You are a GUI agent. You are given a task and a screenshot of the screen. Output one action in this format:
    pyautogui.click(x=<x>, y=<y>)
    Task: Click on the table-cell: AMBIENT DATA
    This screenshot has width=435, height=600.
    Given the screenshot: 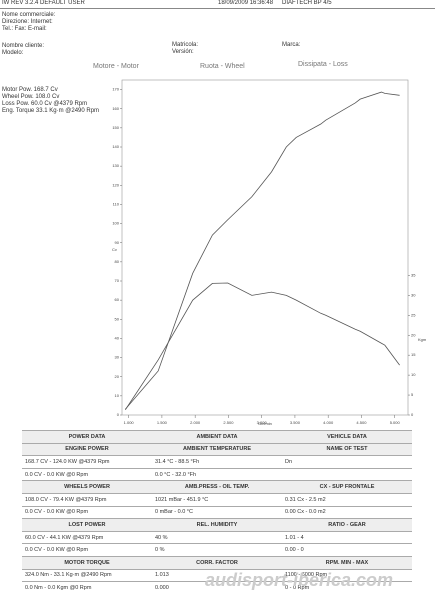 What is the action you would take?
    pyautogui.click(x=217, y=437)
    